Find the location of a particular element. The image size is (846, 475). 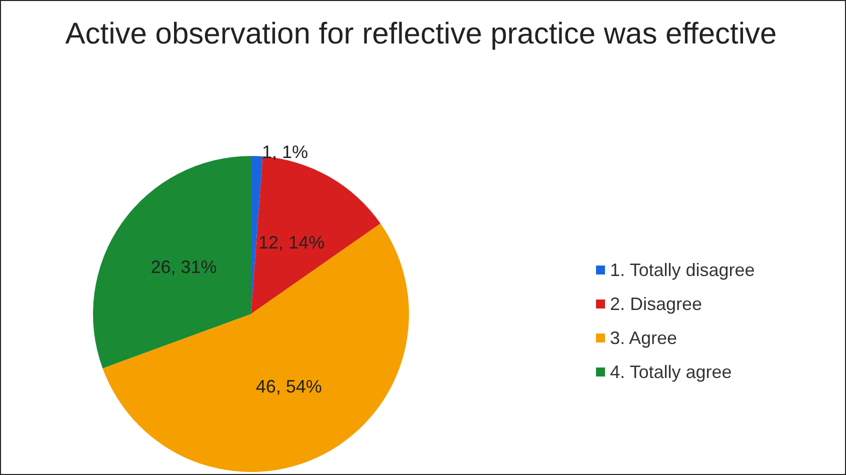

chart-title: Active observation for reflective practice was effective is located at coordinates (421, 34).